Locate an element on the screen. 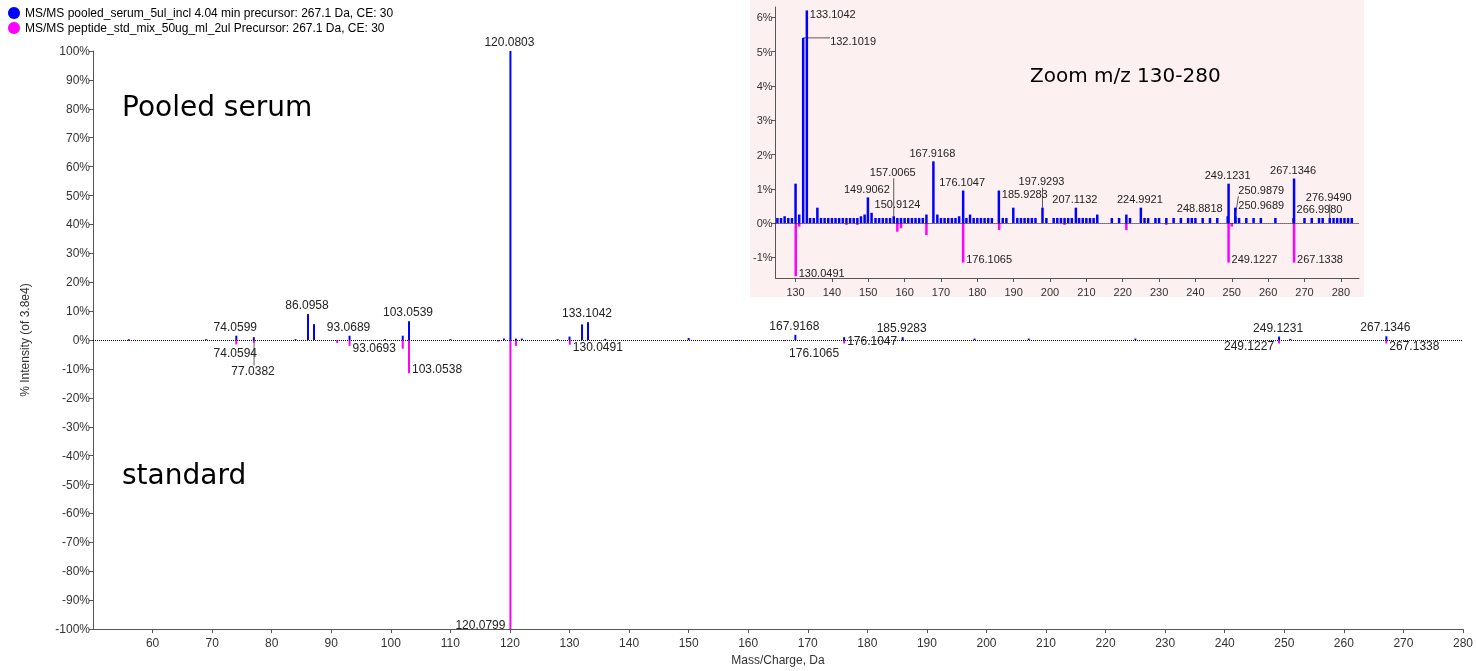  x-tick-label: 110 is located at coordinates (450, 643).